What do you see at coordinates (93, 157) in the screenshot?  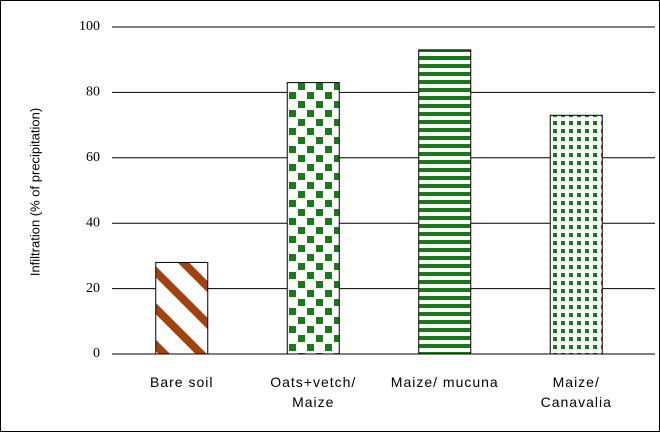 I see `y-tick-label: 60` at bounding box center [93, 157].